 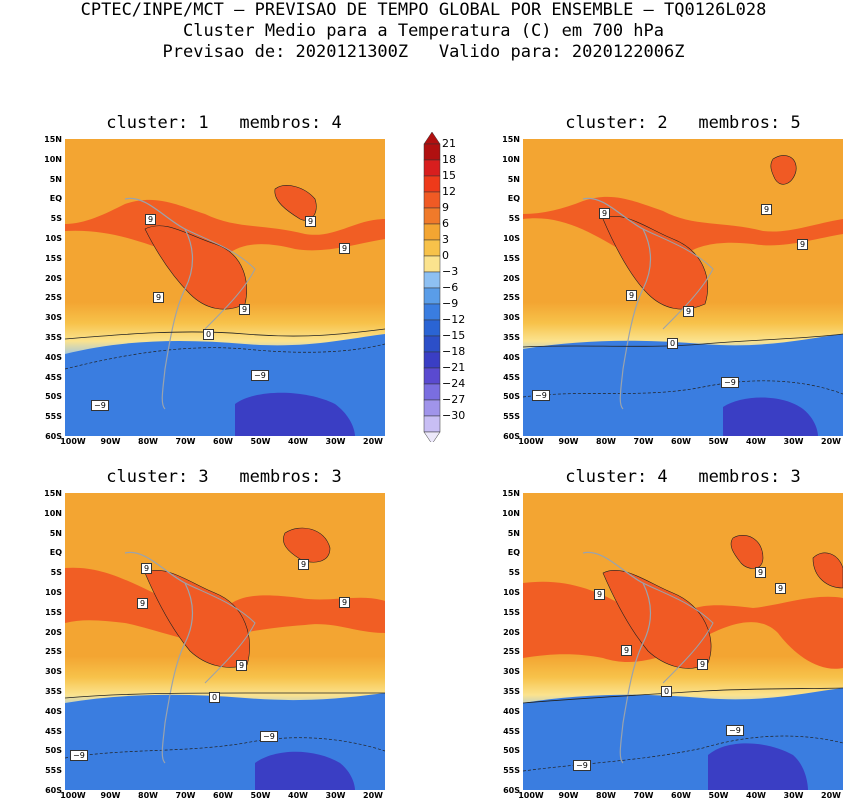 What do you see at coordinates (445, 239) in the screenshot?
I see `colorbar-tick-label: 3` at bounding box center [445, 239].